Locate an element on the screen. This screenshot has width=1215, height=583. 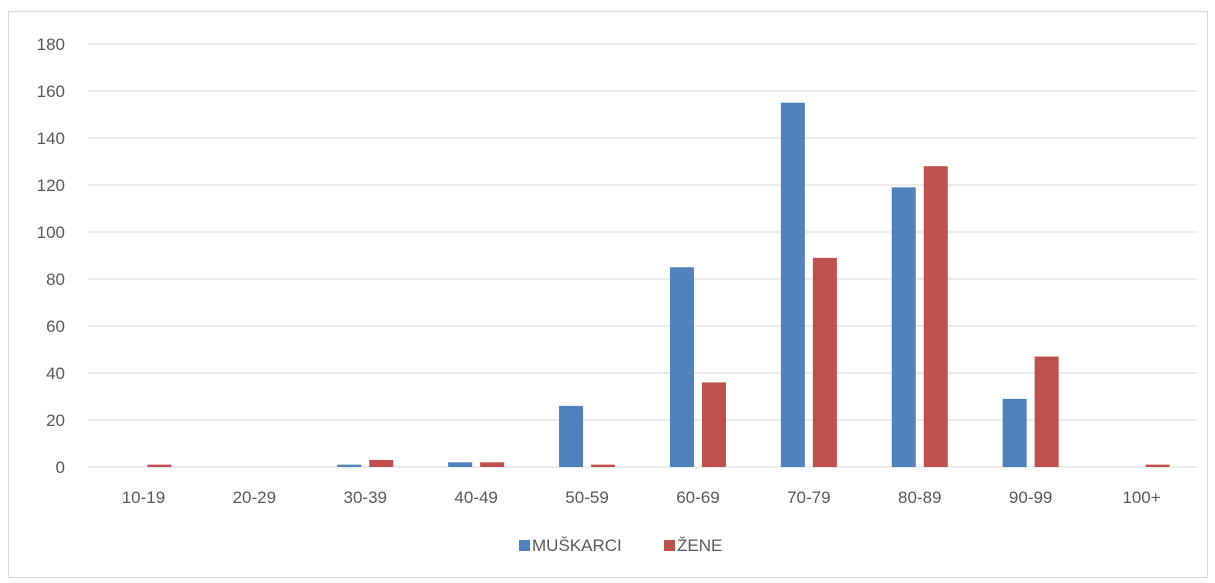
y-tick-label: 60 is located at coordinates (55, 326).